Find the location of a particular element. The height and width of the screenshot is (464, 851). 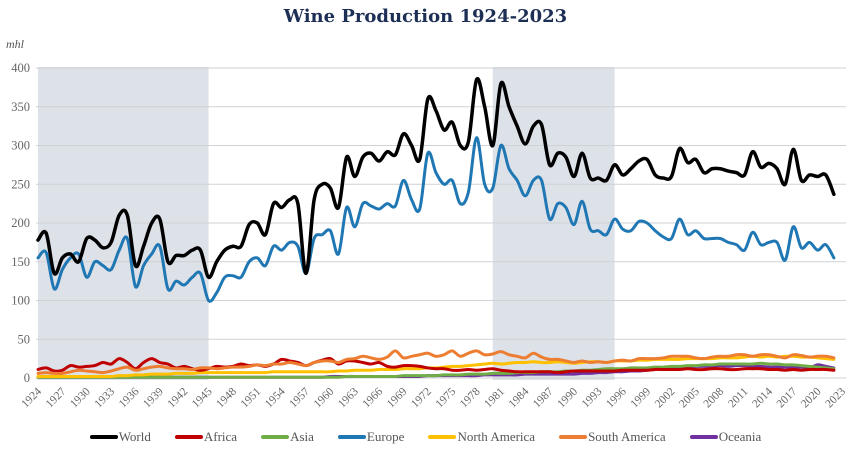

series-line-south-america is located at coordinates (436, 362).